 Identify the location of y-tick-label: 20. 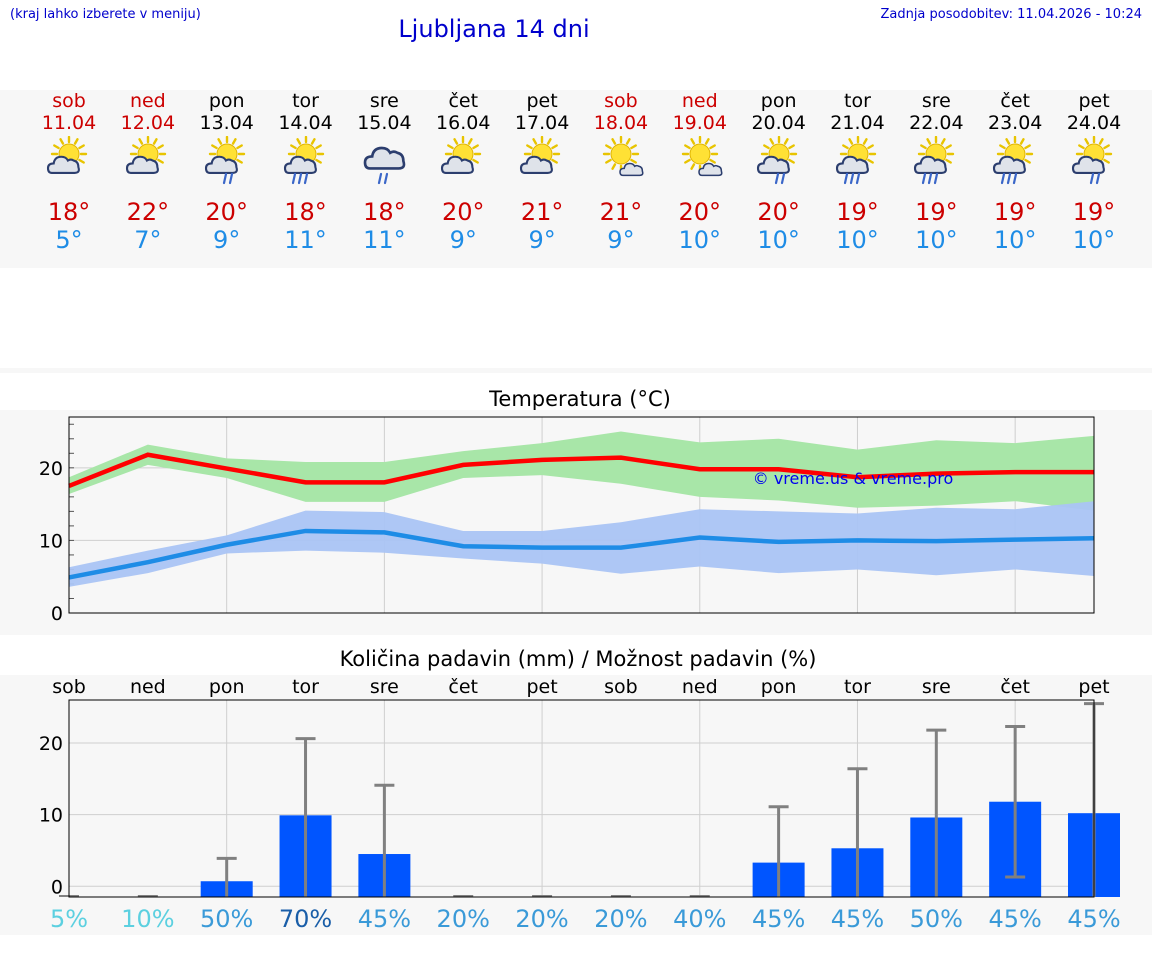
(51, 744).